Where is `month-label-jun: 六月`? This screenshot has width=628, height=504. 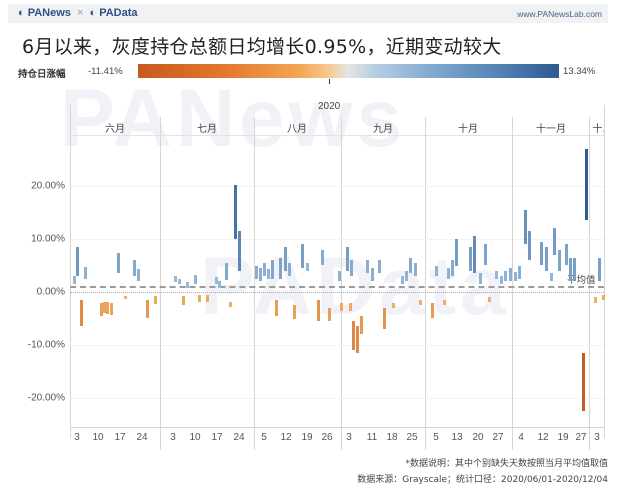 month-label-jun: 六月 is located at coordinates (115, 129).